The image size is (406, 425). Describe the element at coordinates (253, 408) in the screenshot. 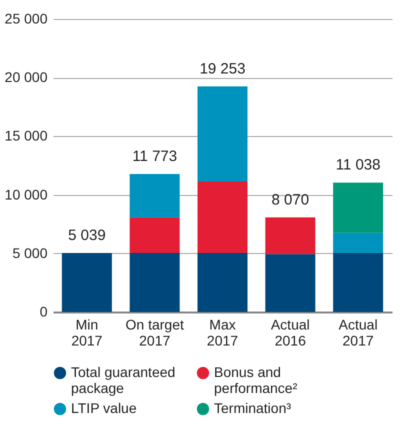

I see `legend-label: Termination³` at that location.